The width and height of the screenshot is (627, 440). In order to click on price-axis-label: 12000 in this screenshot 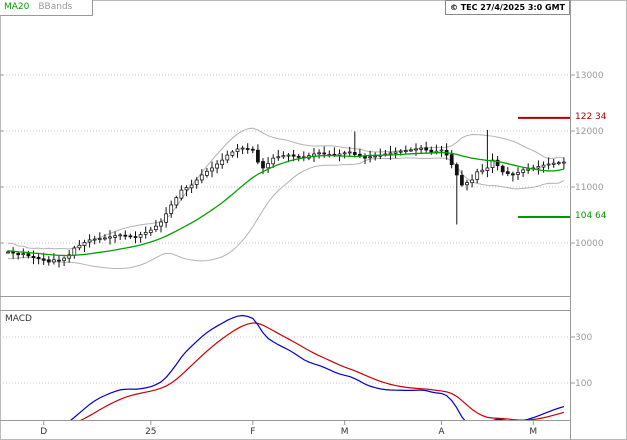, I will do `click(589, 132)`.